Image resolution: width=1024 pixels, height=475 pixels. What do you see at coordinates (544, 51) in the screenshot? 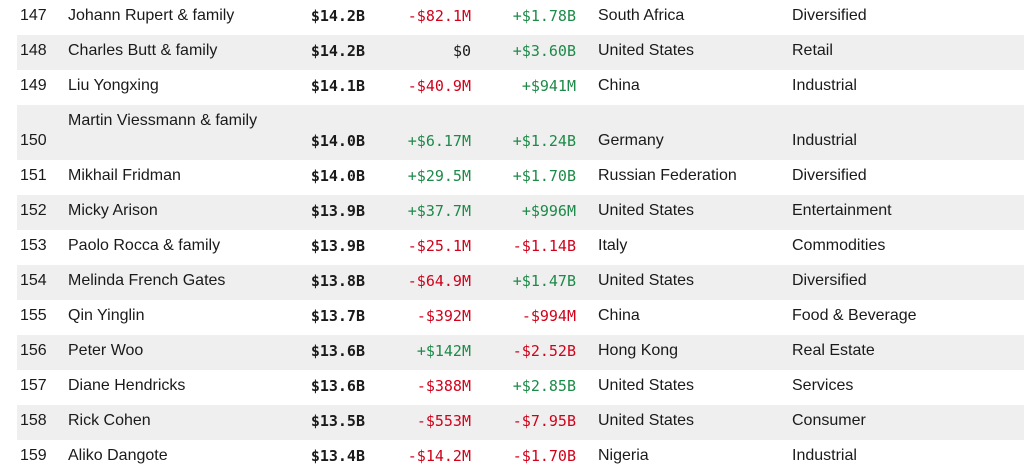
I see `ytd-change-cell: +$3.60B` at bounding box center [544, 51].